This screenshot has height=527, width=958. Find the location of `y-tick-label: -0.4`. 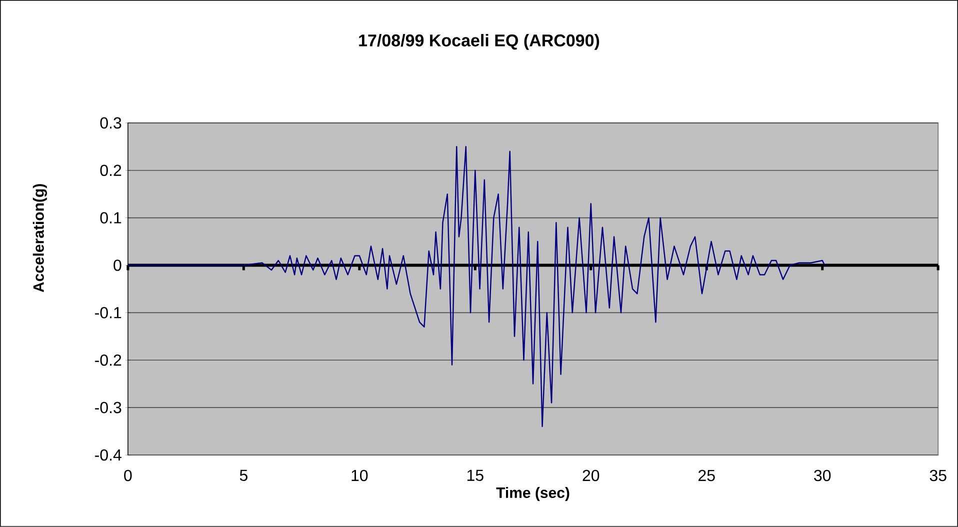

y-tick-label: -0.4 is located at coordinates (108, 455).